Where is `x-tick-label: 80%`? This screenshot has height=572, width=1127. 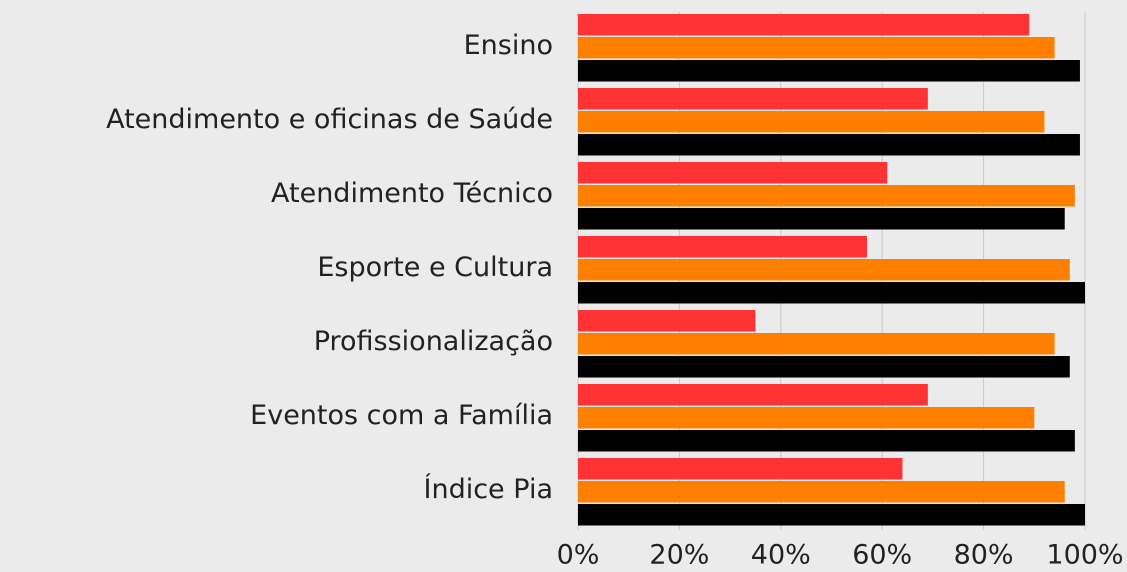 x-tick-label: 80% is located at coordinates (984, 555).